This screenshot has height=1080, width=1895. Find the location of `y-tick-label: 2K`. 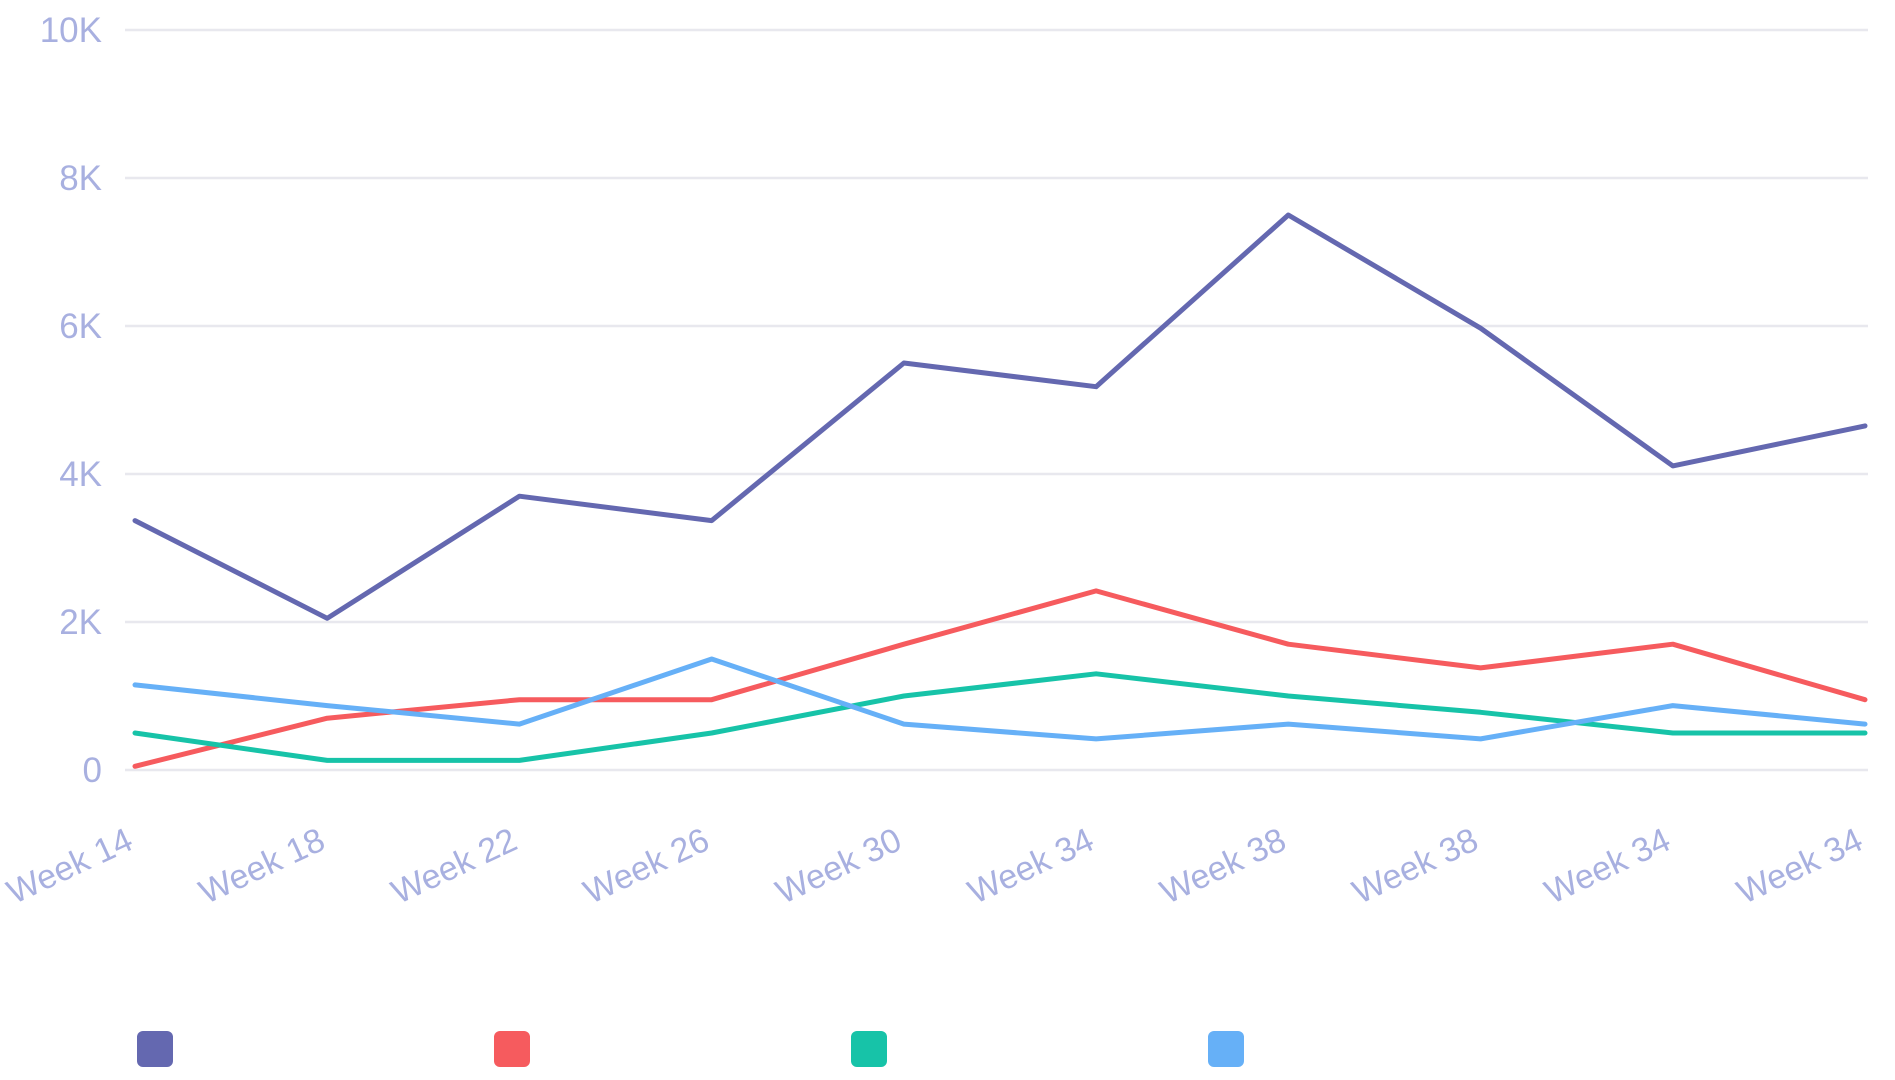

y-tick-label: 2K is located at coordinates (80, 622).